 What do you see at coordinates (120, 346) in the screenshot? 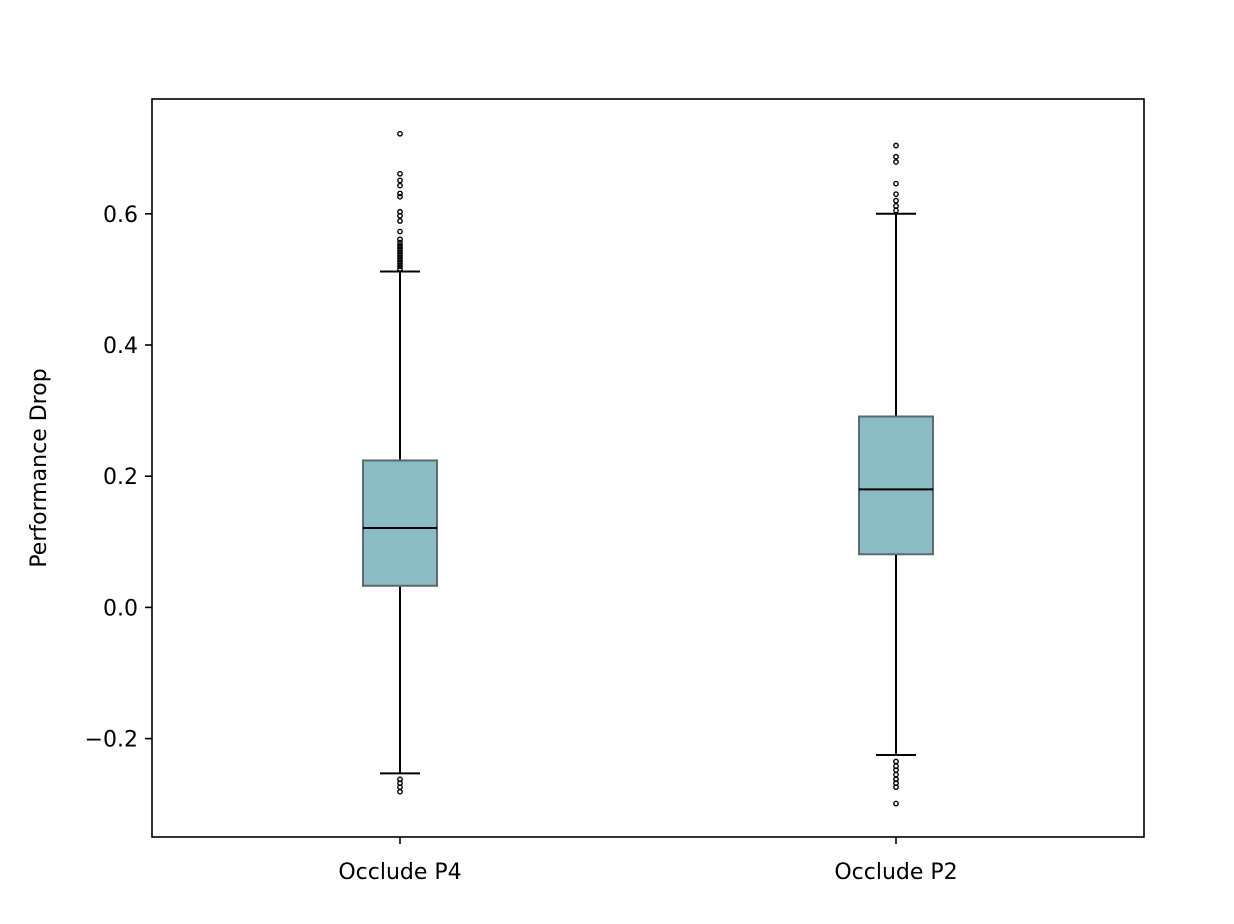
I see `y-tick-label: 0.4` at bounding box center [120, 346].